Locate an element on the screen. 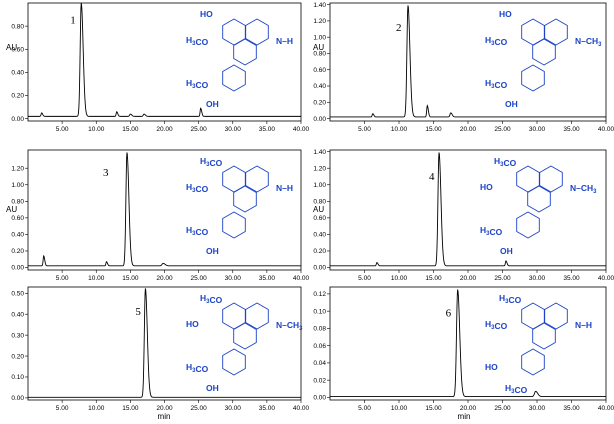 The image size is (614, 424). substituent-nitrogen: N–CH3 is located at coordinates (588, 42).